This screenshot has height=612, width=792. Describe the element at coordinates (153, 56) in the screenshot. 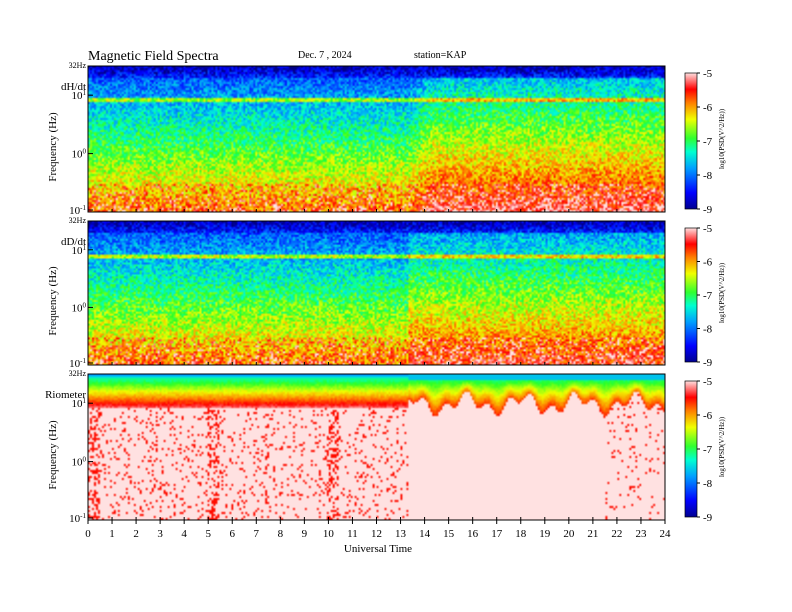

I see `figure-title: Magnetic Field Spectra` at that location.